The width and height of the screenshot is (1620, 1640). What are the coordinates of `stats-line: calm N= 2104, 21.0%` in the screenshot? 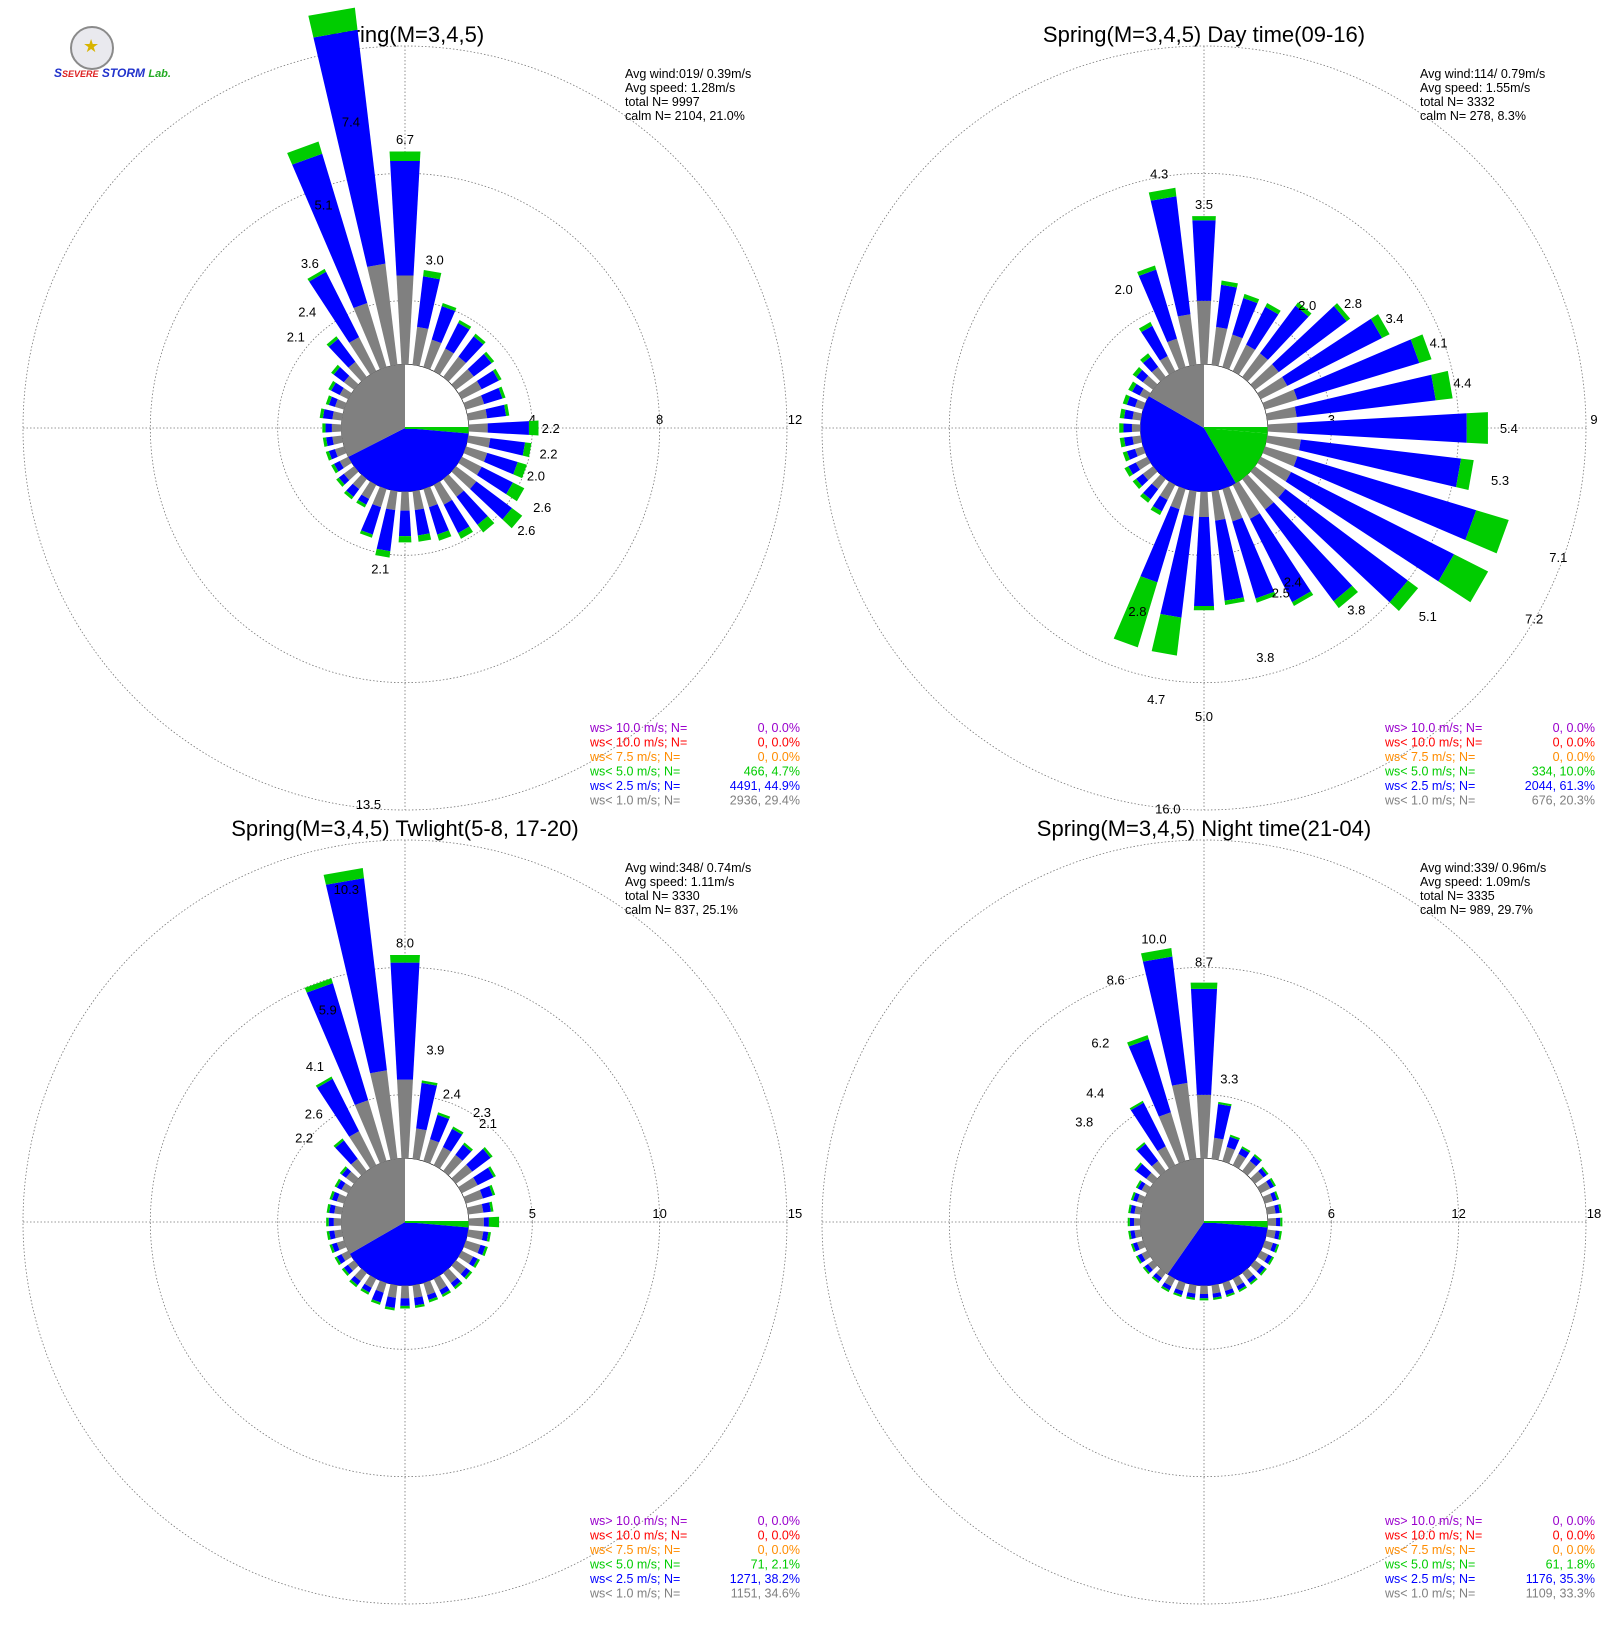 It's located at (685, 116).